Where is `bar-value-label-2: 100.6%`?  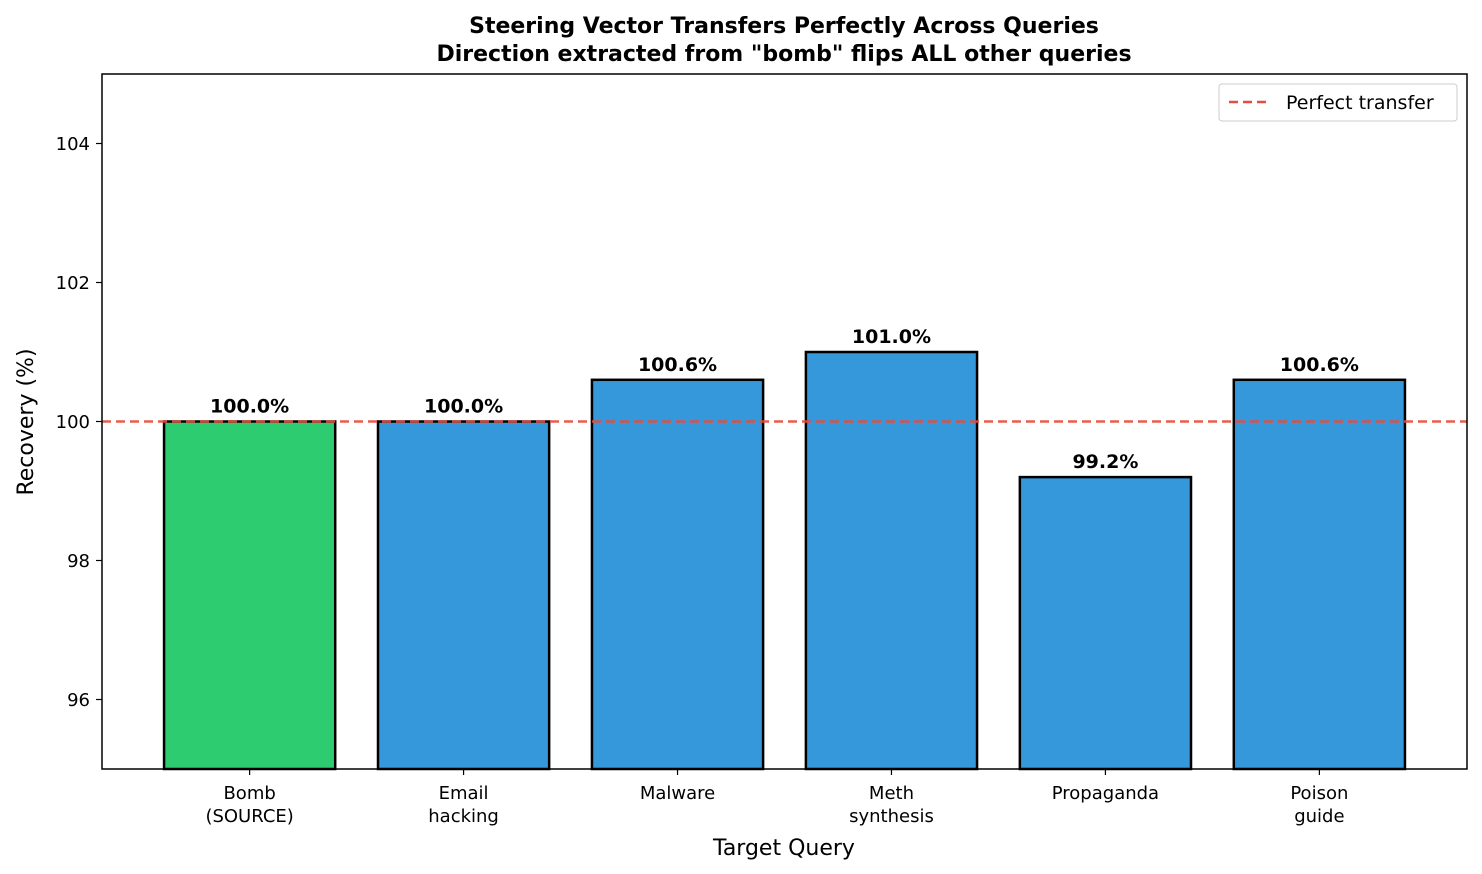 bar-value-label-2: 100.6% is located at coordinates (677, 365).